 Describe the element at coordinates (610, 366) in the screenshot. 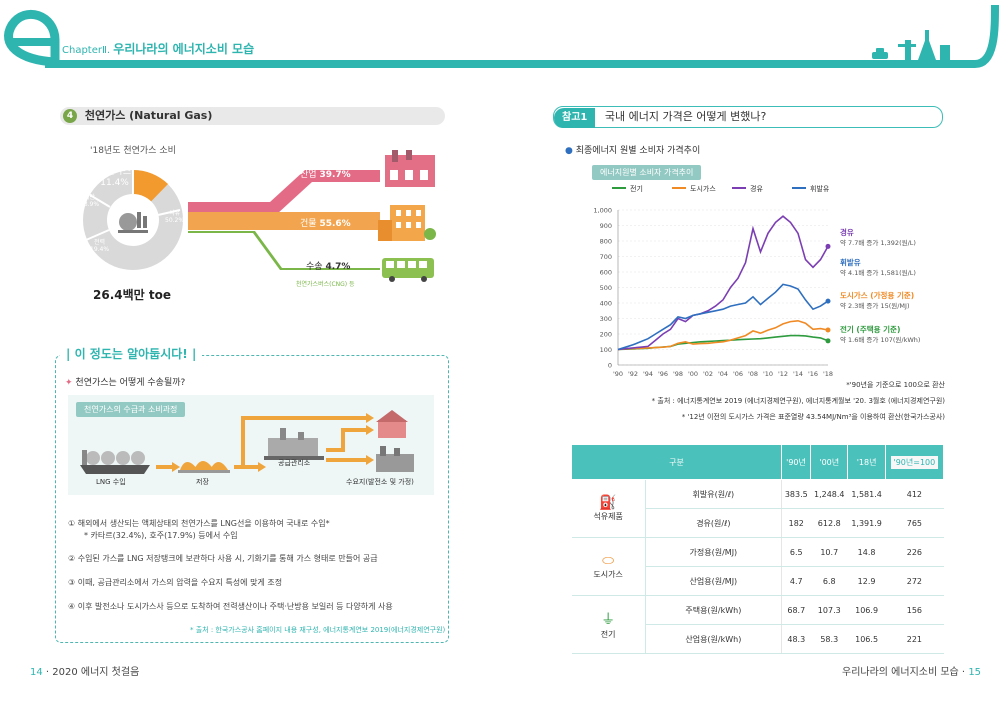

I see `y-tick-label: 0` at that location.